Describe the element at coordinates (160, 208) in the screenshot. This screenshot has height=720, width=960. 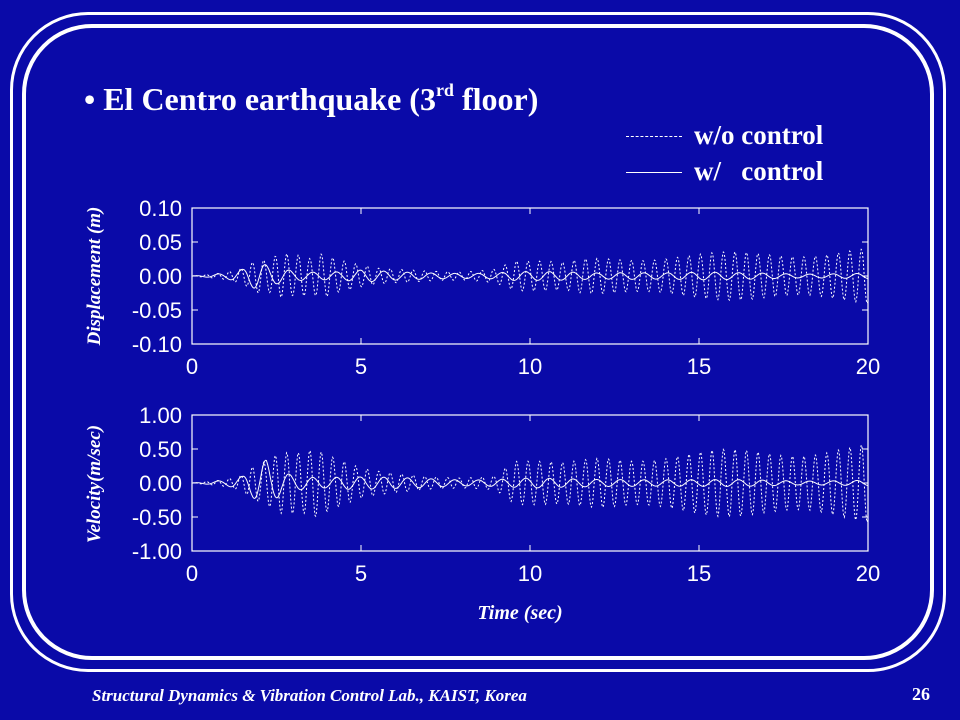
I see `y-tick-label: 0.10` at that location.